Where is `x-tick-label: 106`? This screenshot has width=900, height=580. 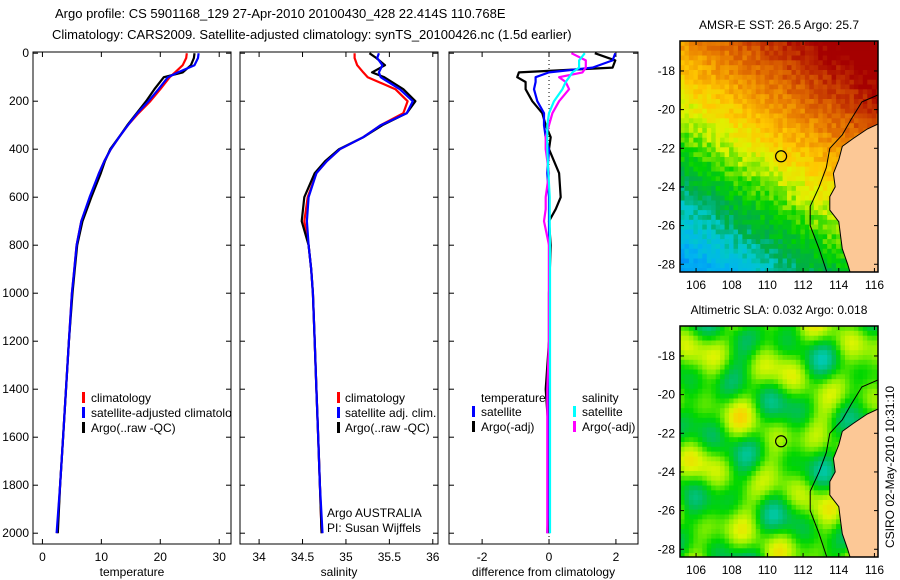 x-tick-label: 106 is located at coordinates (696, 285).